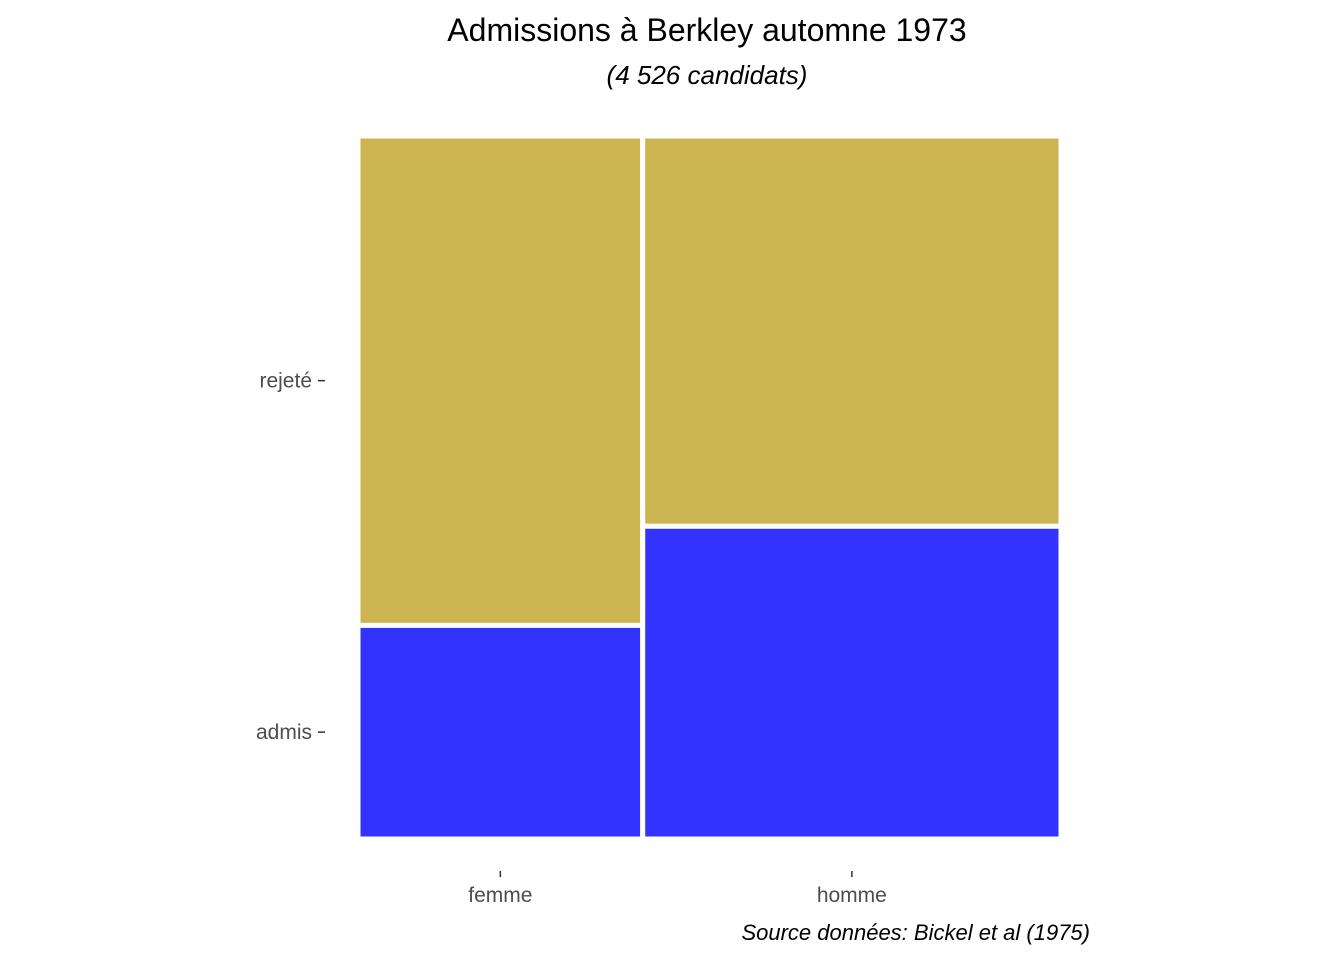 This screenshot has height=960, width=1344. I want to click on chart-caption: Source données: Bickel et al (1975), so click(915, 932).